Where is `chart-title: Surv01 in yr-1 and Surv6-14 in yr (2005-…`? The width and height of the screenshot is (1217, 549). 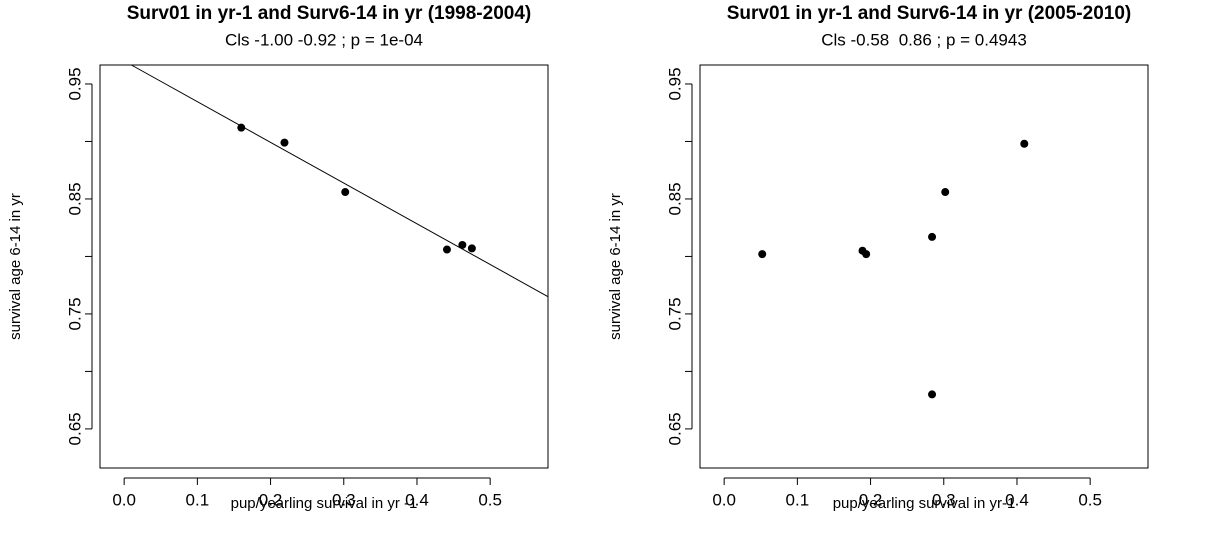 chart-title: Surv01 in yr-1 and Surv6-14 in yr (2005-… is located at coordinates (929, 13).